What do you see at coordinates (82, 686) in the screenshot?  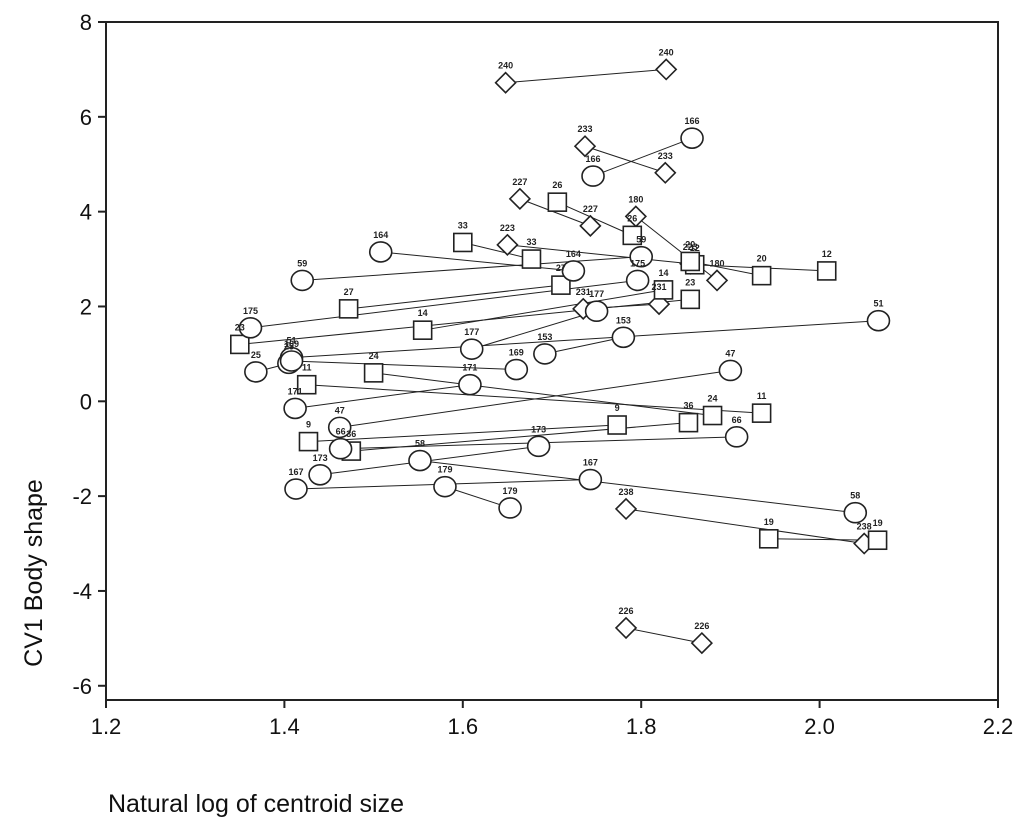 I see `y-tick-label: -6` at bounding box center [82, 686].